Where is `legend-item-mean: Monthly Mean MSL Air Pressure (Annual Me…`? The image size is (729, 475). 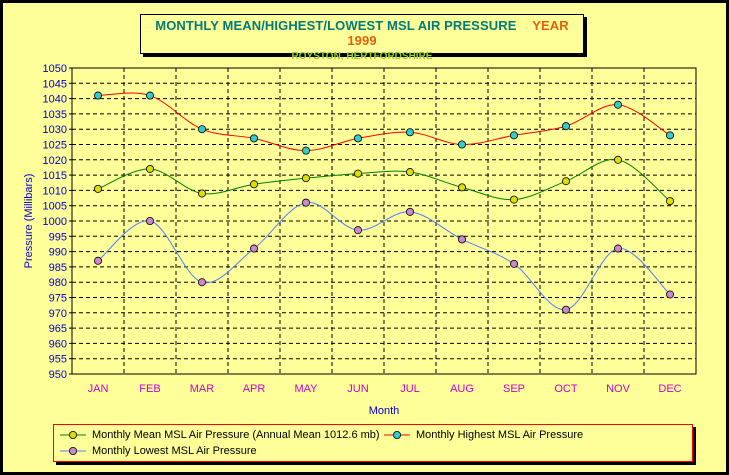 legend-item-mean: Monthly Mean MSL Air Pressure (Annual Me… is located at coordinates (219, 435).